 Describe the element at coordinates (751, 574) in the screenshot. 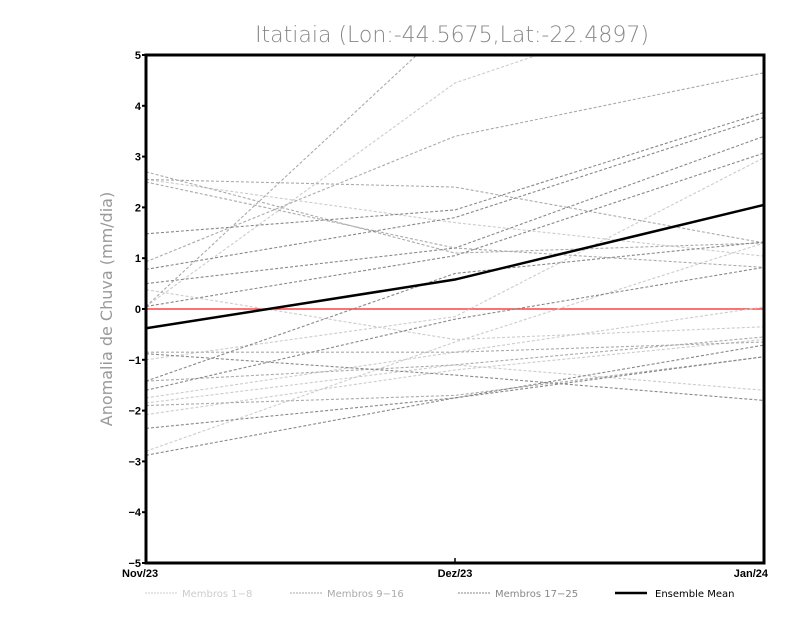

I see `x-tick-label: Jan/24` at that location.